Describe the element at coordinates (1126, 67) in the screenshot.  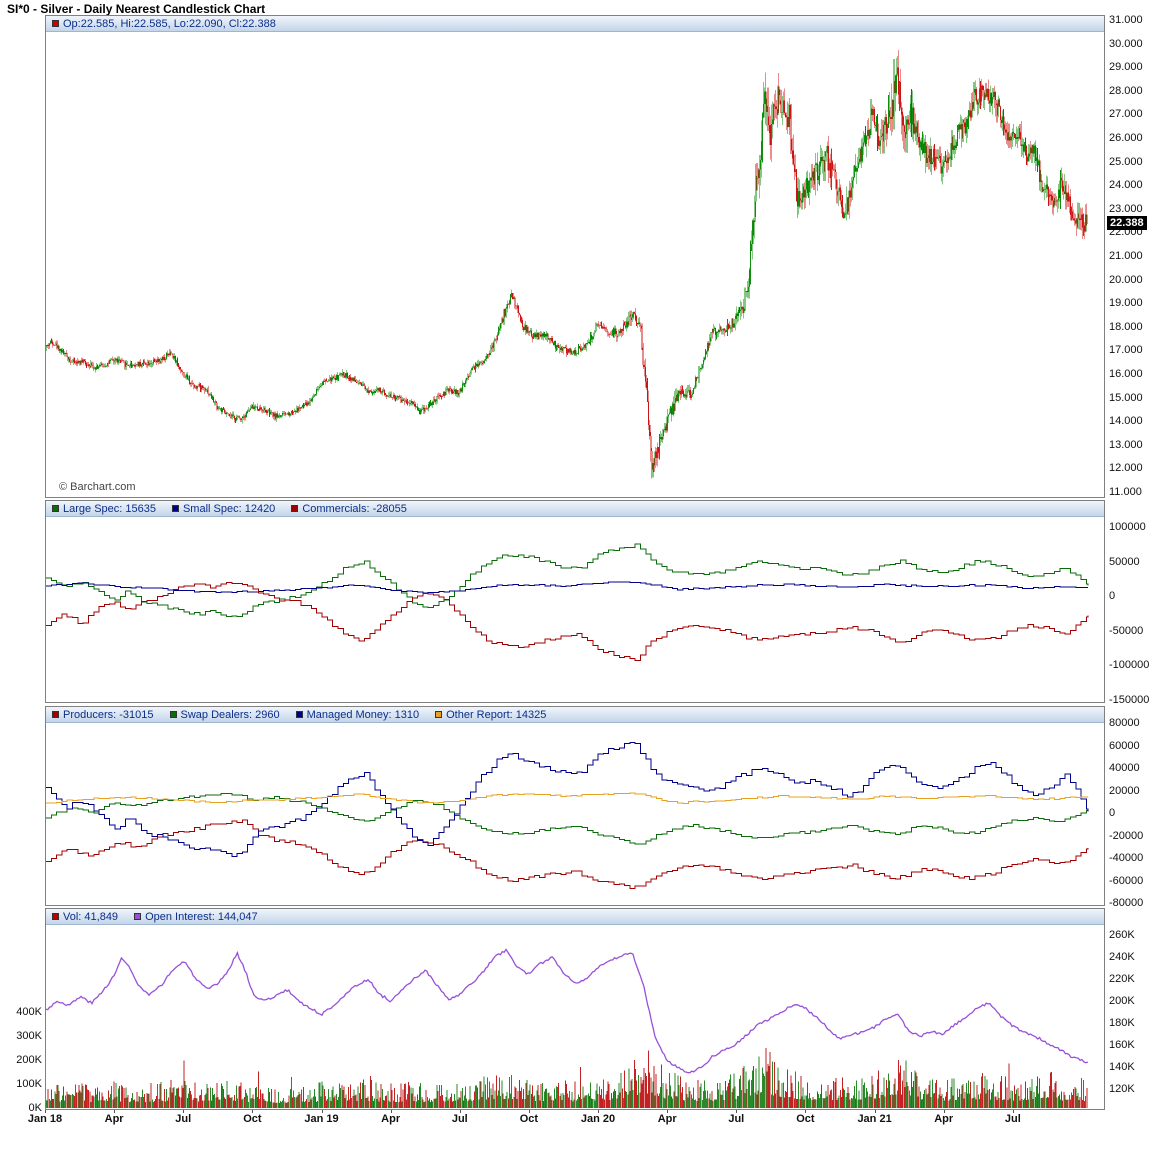
I see `price-axis-label: 29.000` at that location.